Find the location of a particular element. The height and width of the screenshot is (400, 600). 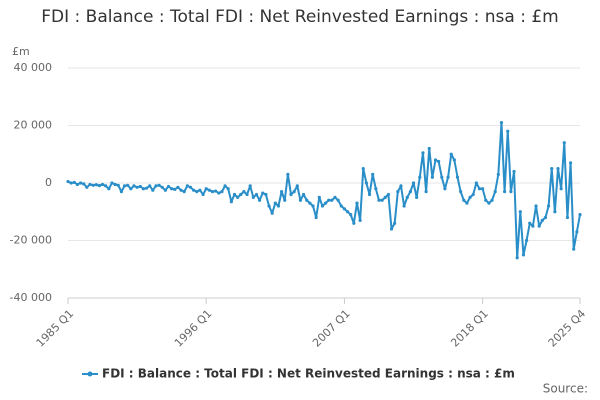

y-tick-label: 0 is located at coordinates (48, 182).